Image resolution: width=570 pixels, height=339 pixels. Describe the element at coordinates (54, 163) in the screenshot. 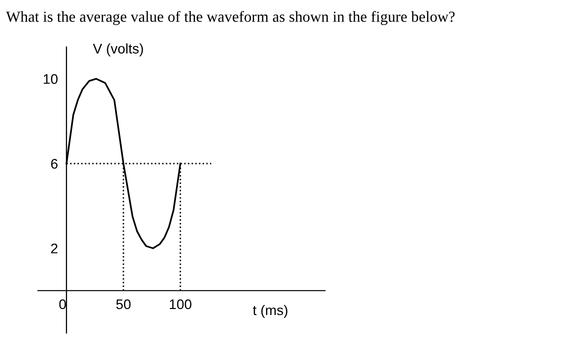

I see `y-tick-label: 6` at that location.